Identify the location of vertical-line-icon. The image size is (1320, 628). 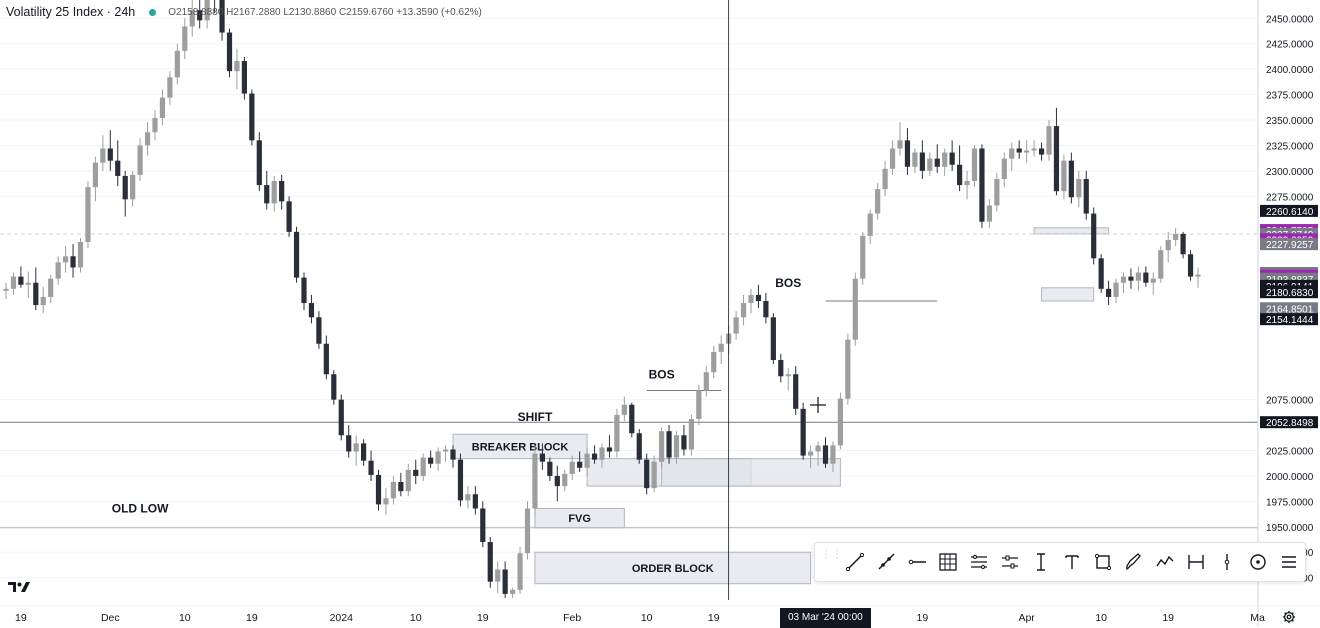
(1226, 562).